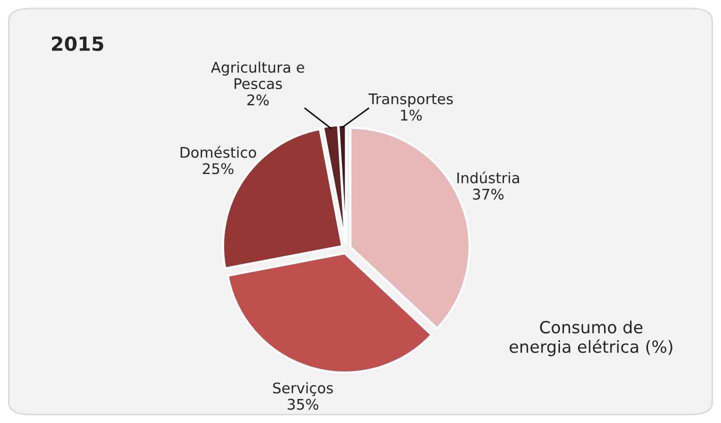 The image size is (721, 423). Describe the element at coordinates (303, 389) in the screenshot. I see `slice-label: Serviços` at that location.